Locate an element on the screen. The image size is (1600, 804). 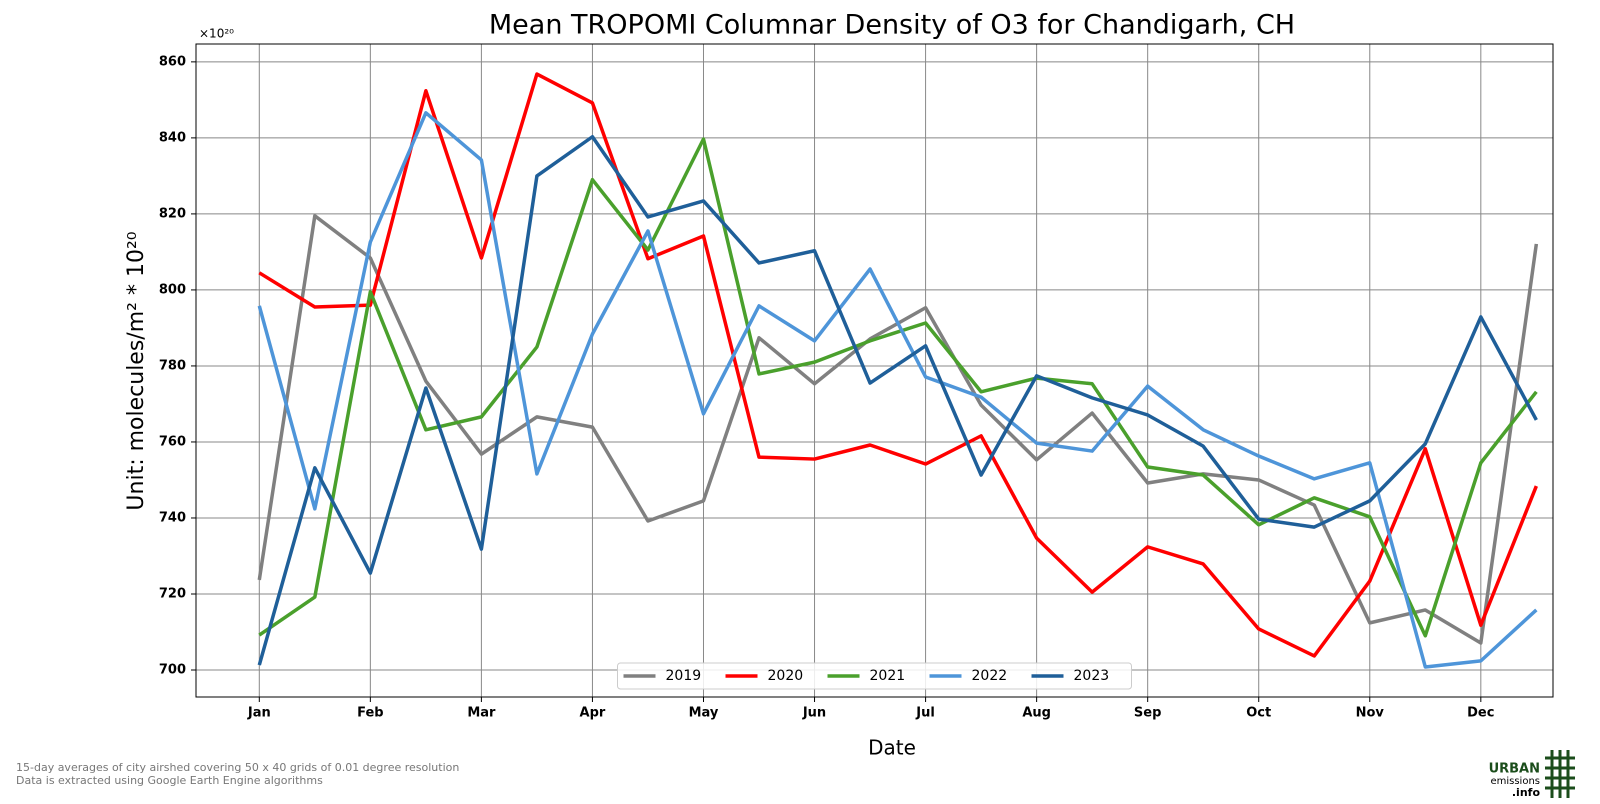
y-tick-label: 780 is located at coordinates (172, 365).